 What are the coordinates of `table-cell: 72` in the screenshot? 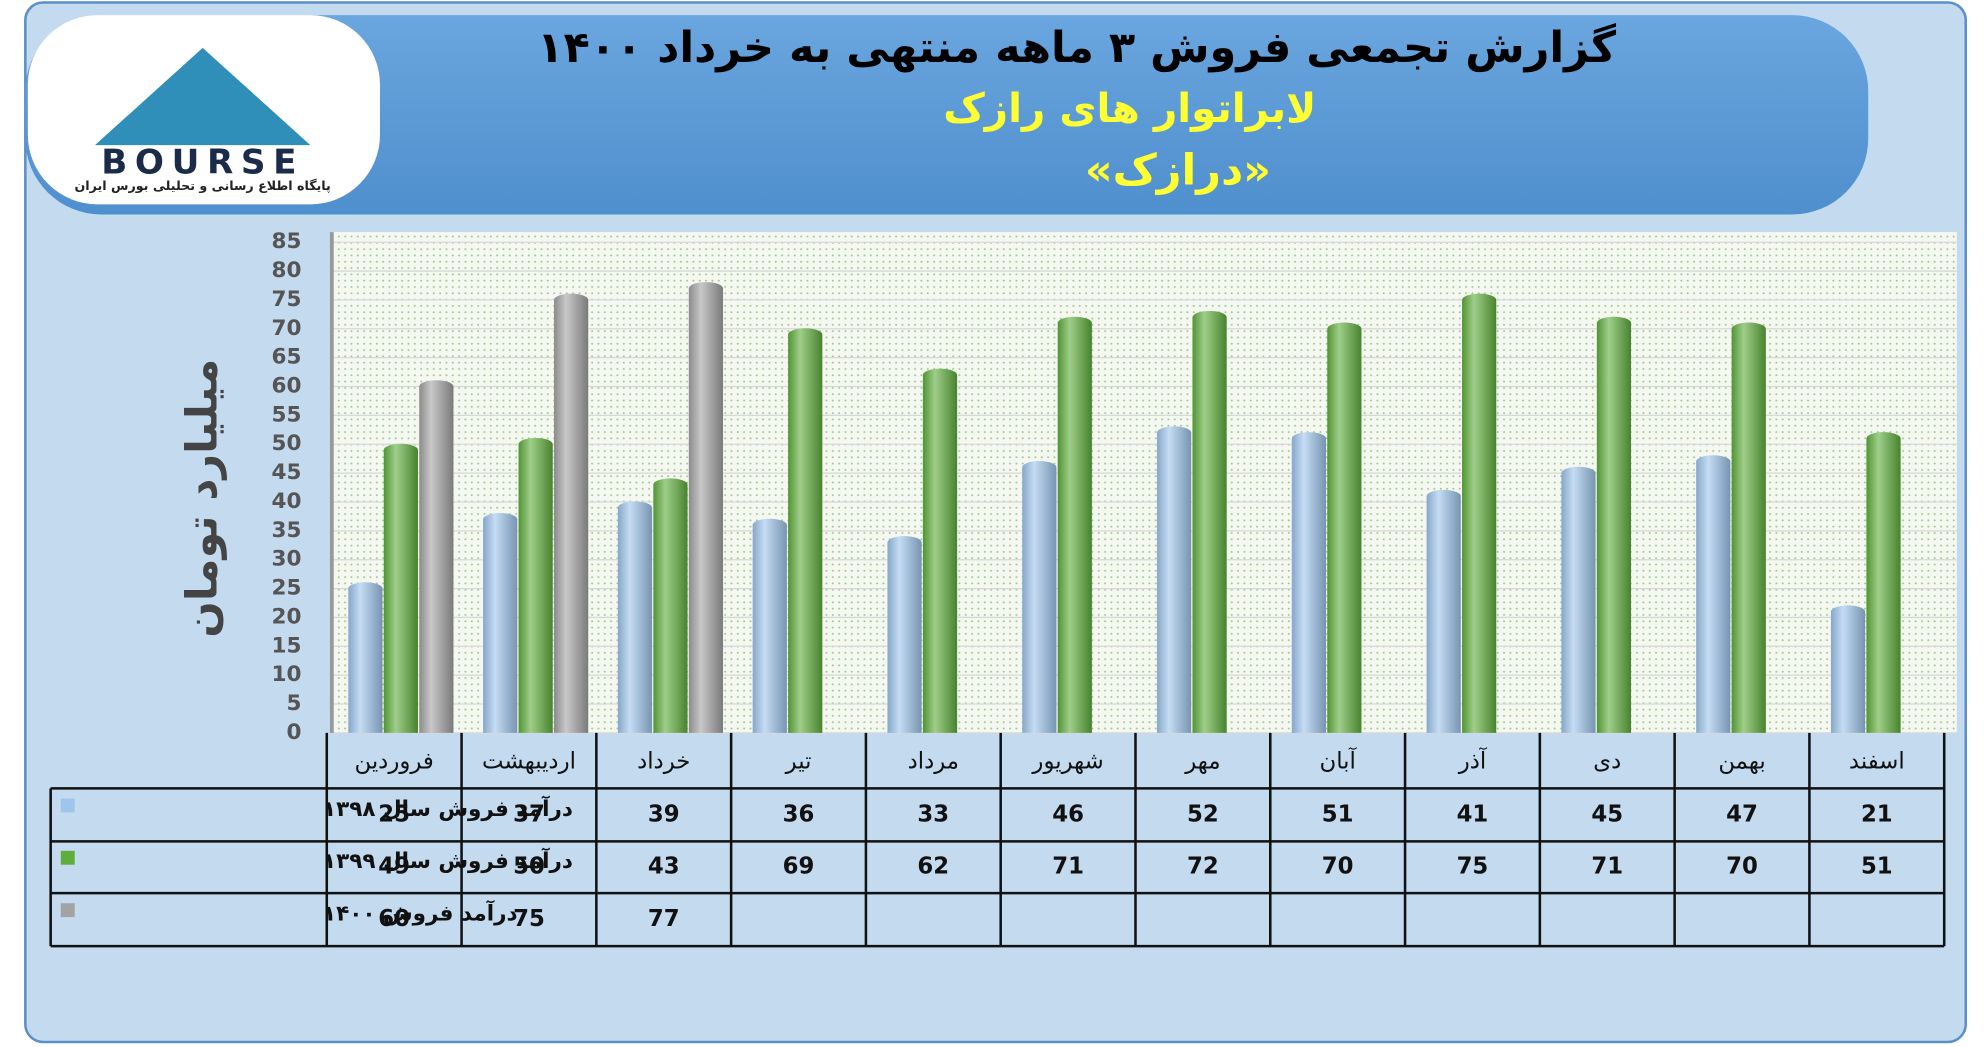 It's located at (1203, 867).